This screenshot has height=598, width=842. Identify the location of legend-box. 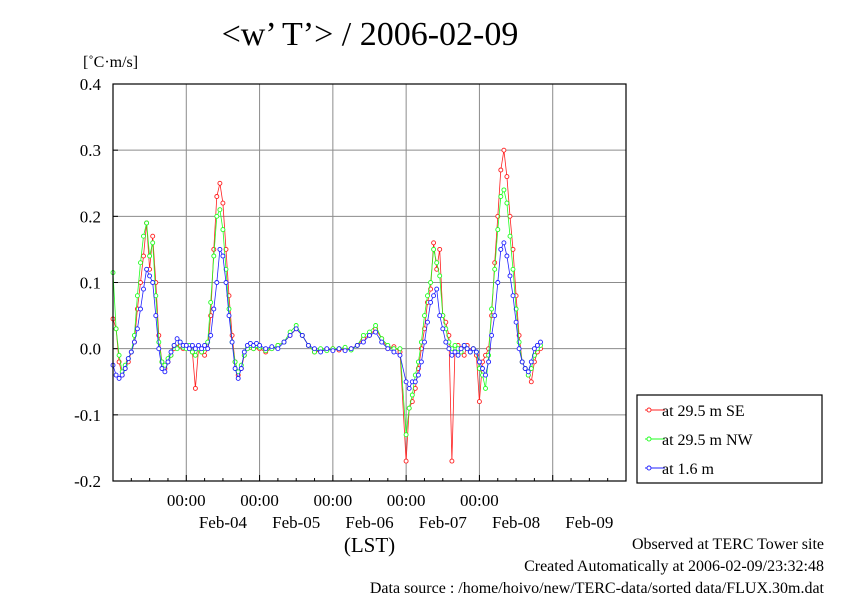
(729, 439).